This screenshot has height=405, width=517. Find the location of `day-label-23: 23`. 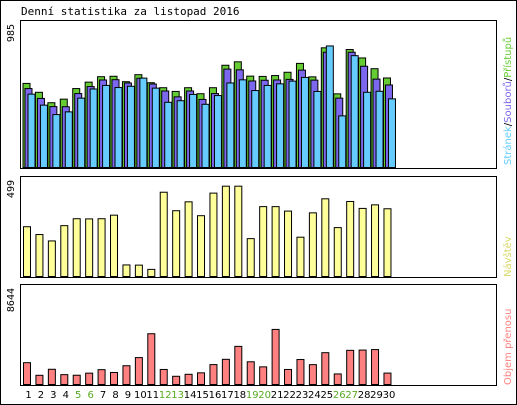

day-label-23: 23 is located at coordinates (302, 395).